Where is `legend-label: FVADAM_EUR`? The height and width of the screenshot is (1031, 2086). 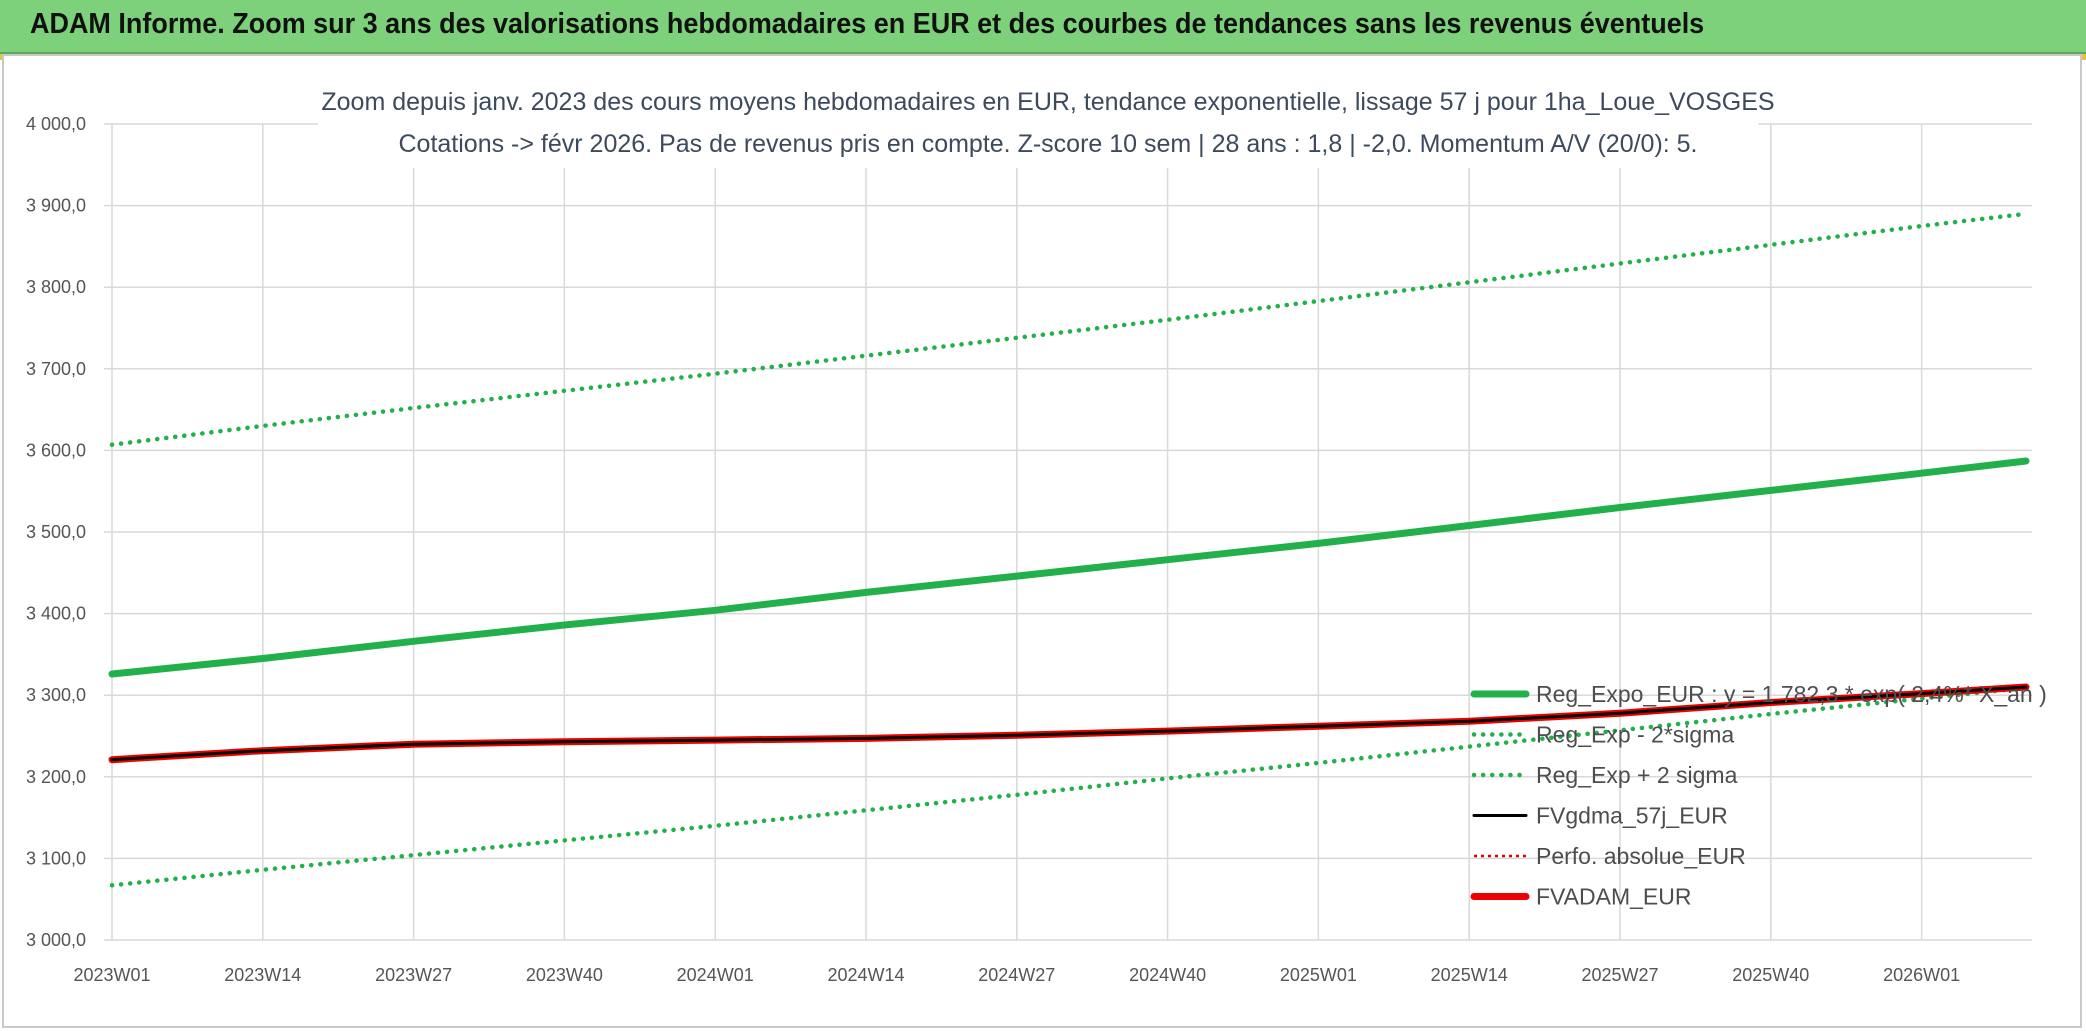 legend-label: FVADAM_EUR is located at coordinates (1614, 897).